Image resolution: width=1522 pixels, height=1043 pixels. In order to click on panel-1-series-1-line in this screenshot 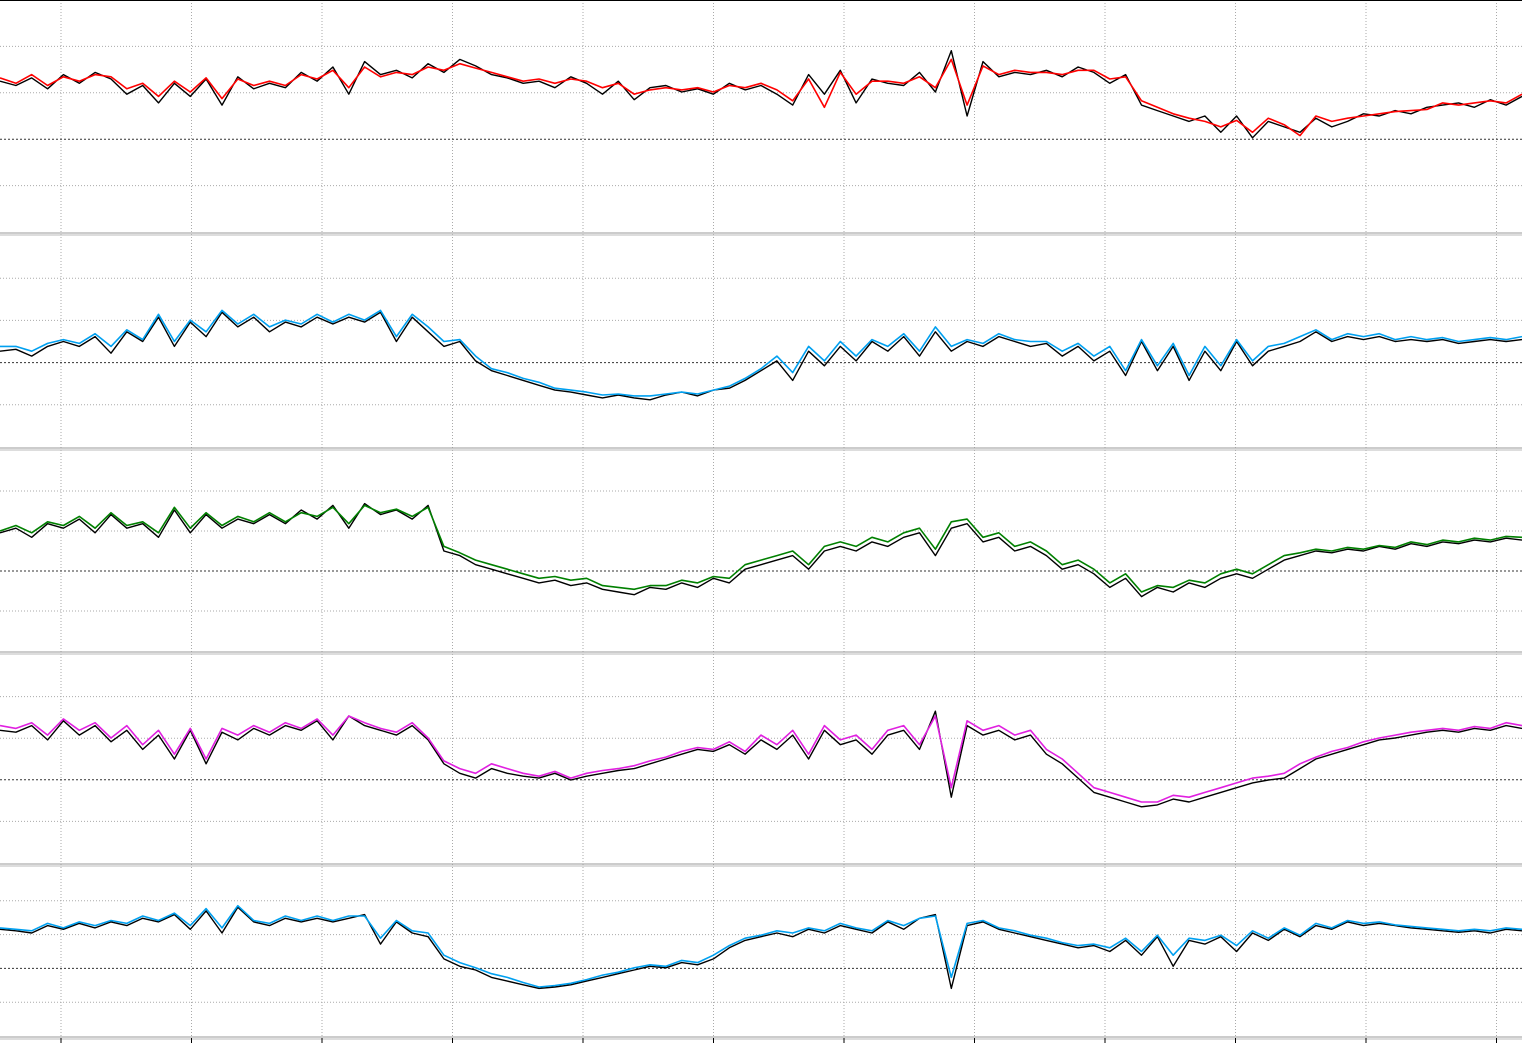, I will do `click(761, 94)`.